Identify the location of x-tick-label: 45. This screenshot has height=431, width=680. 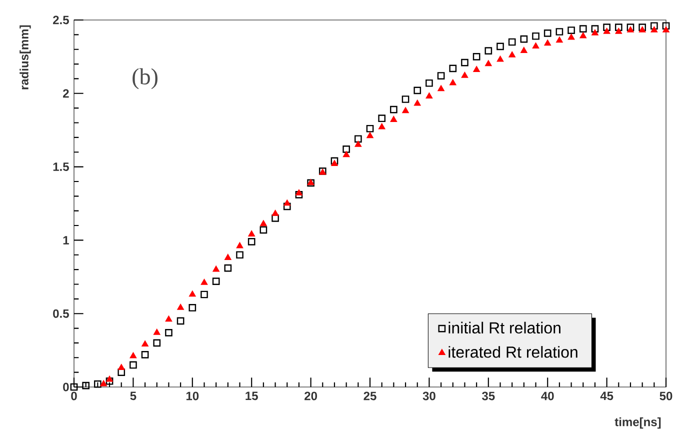
(607, 396).